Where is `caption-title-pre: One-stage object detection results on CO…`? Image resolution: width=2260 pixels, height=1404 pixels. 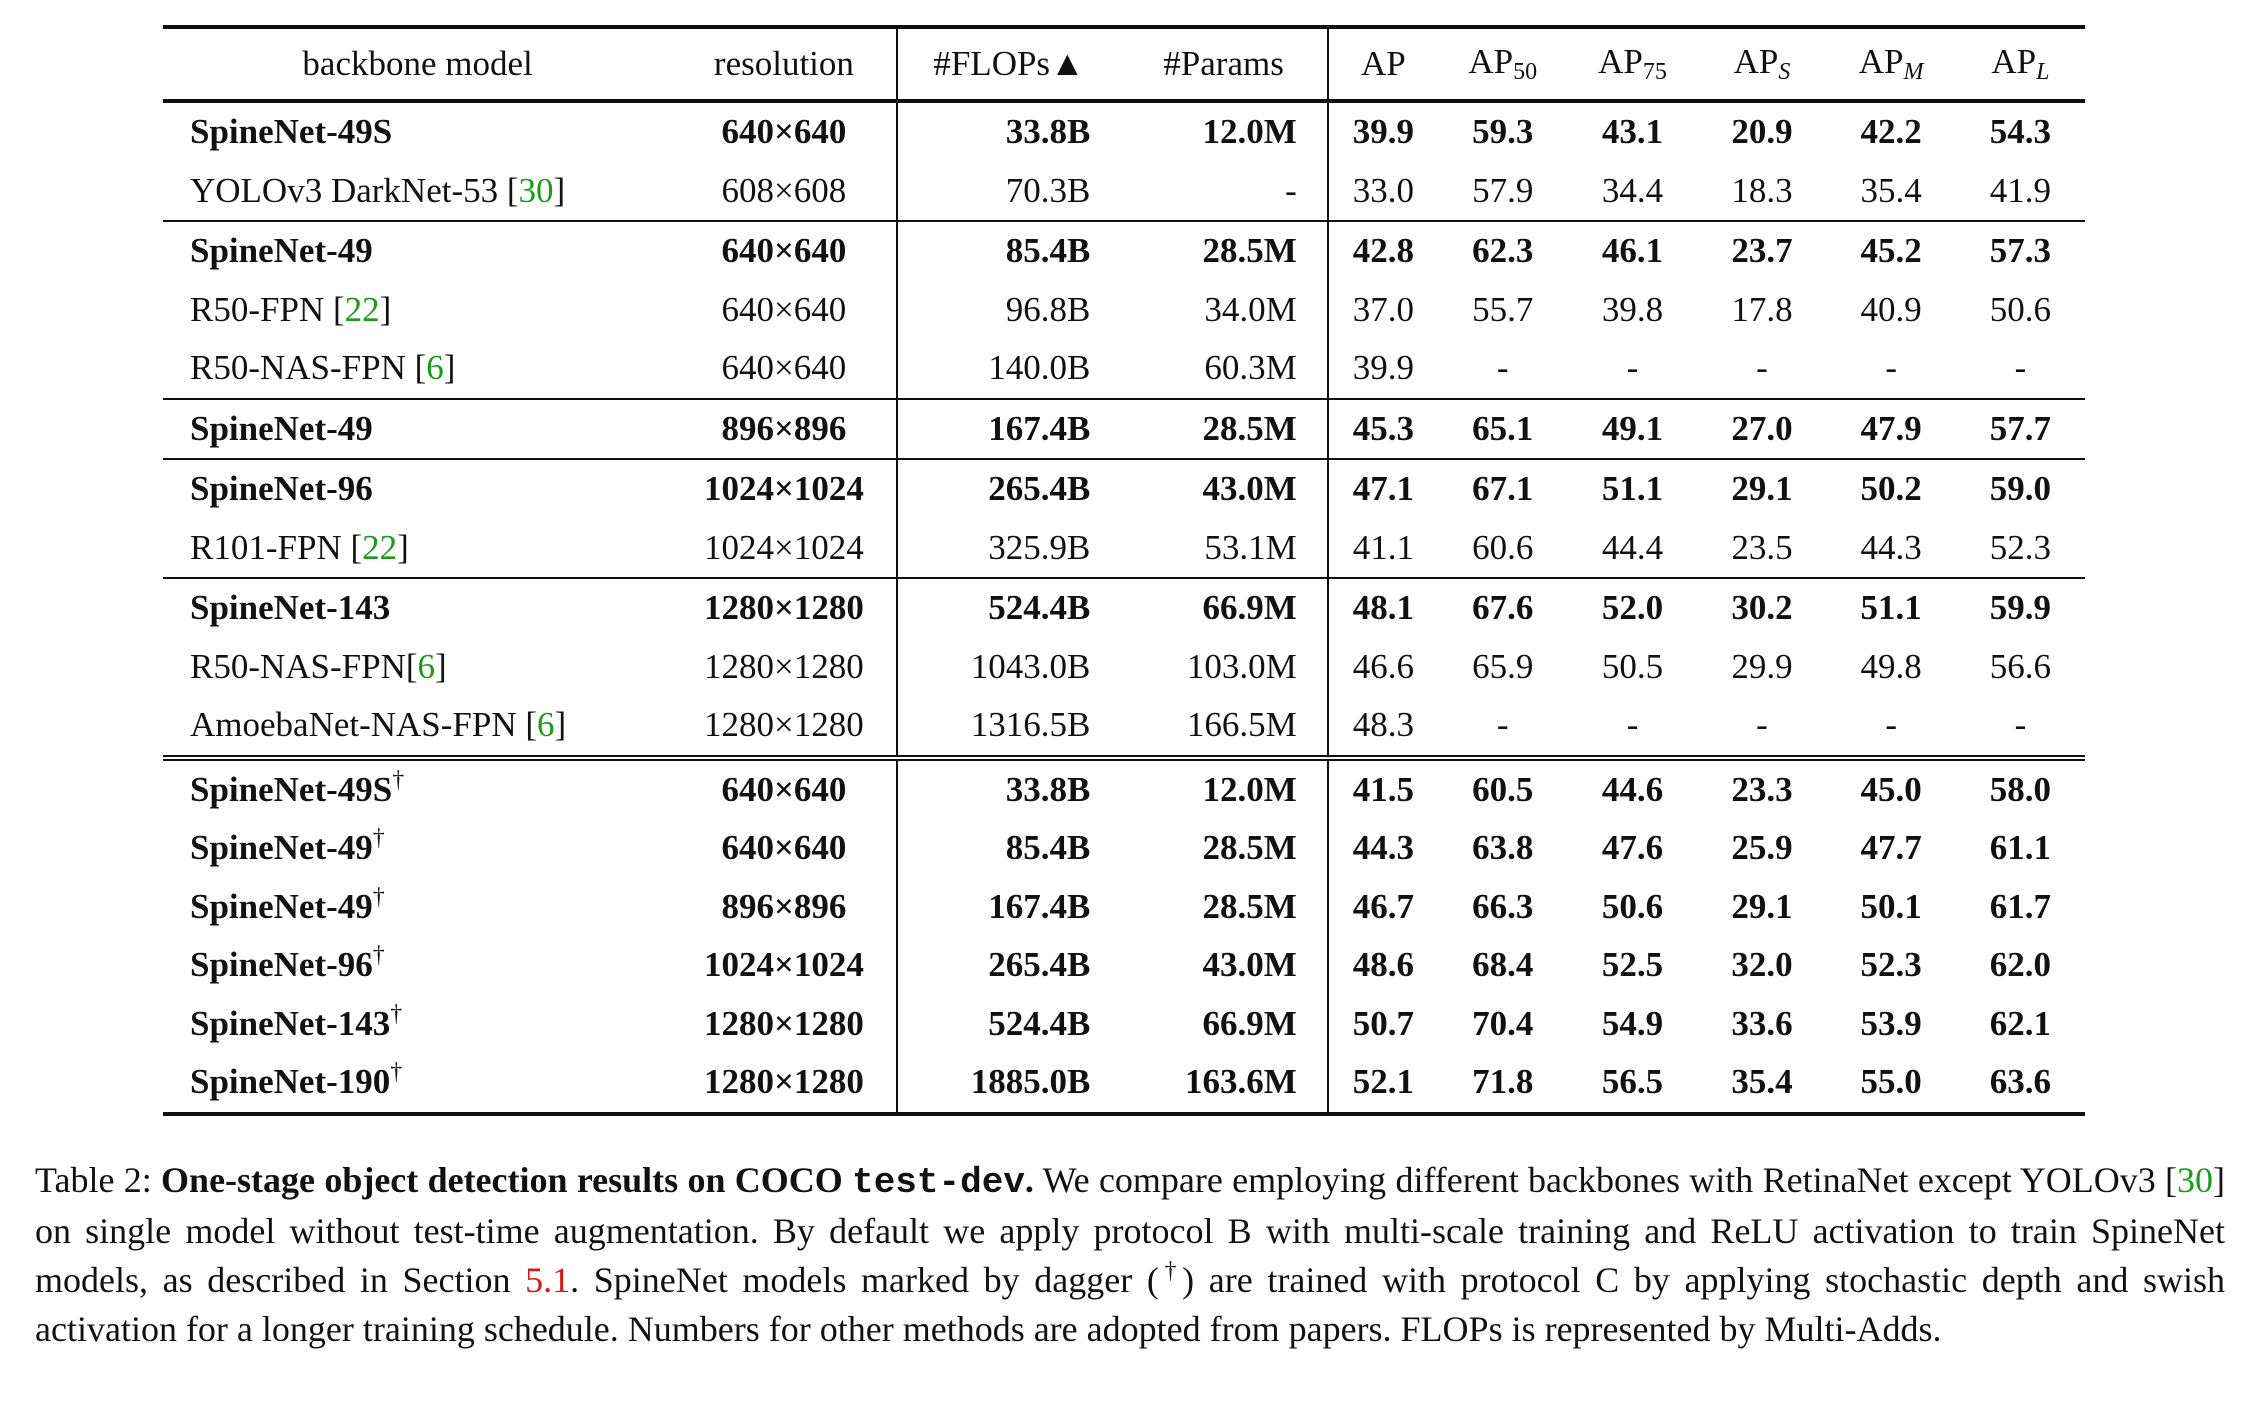
caption-title-pre: One-stage object detection results on CO… is located at coordinates (507, 1180).